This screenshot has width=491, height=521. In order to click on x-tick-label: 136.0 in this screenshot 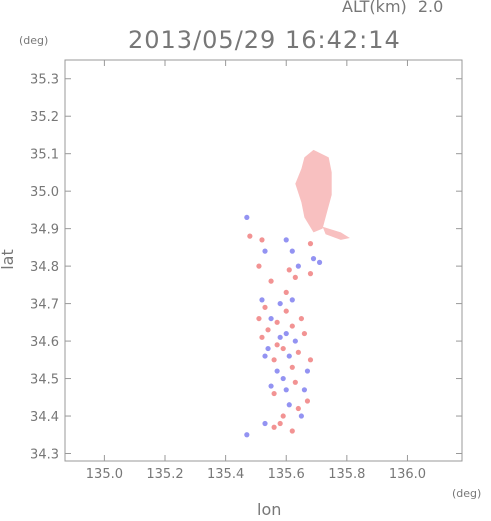, I will do `click(407, 474)`.